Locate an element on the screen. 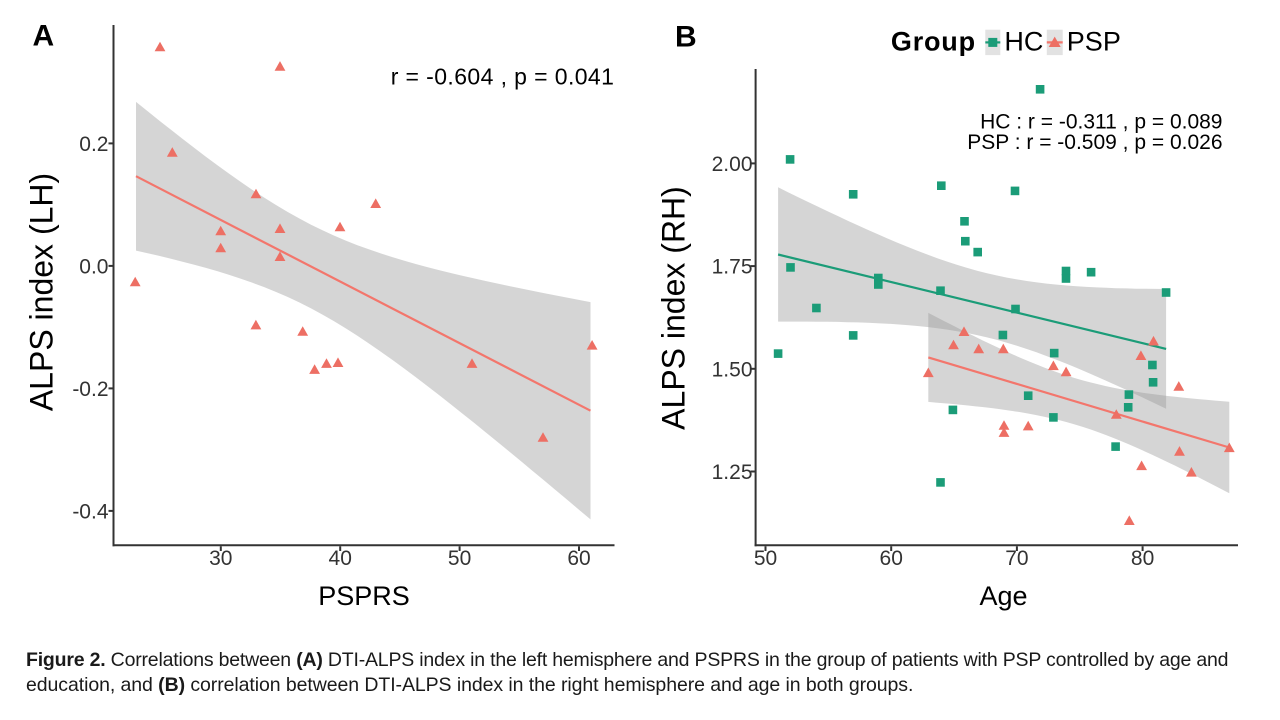 This screenshot has height=720, width=1280. svg-text: 1.50 is located at coordinates (732, 369).